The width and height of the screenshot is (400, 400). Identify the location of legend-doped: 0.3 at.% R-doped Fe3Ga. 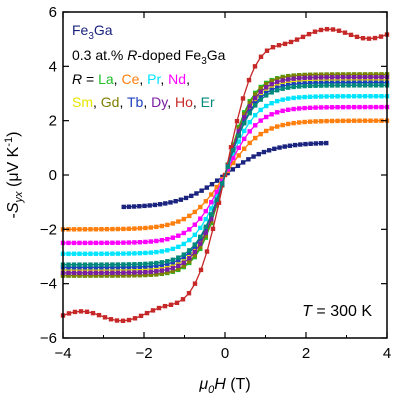
(149, 57).